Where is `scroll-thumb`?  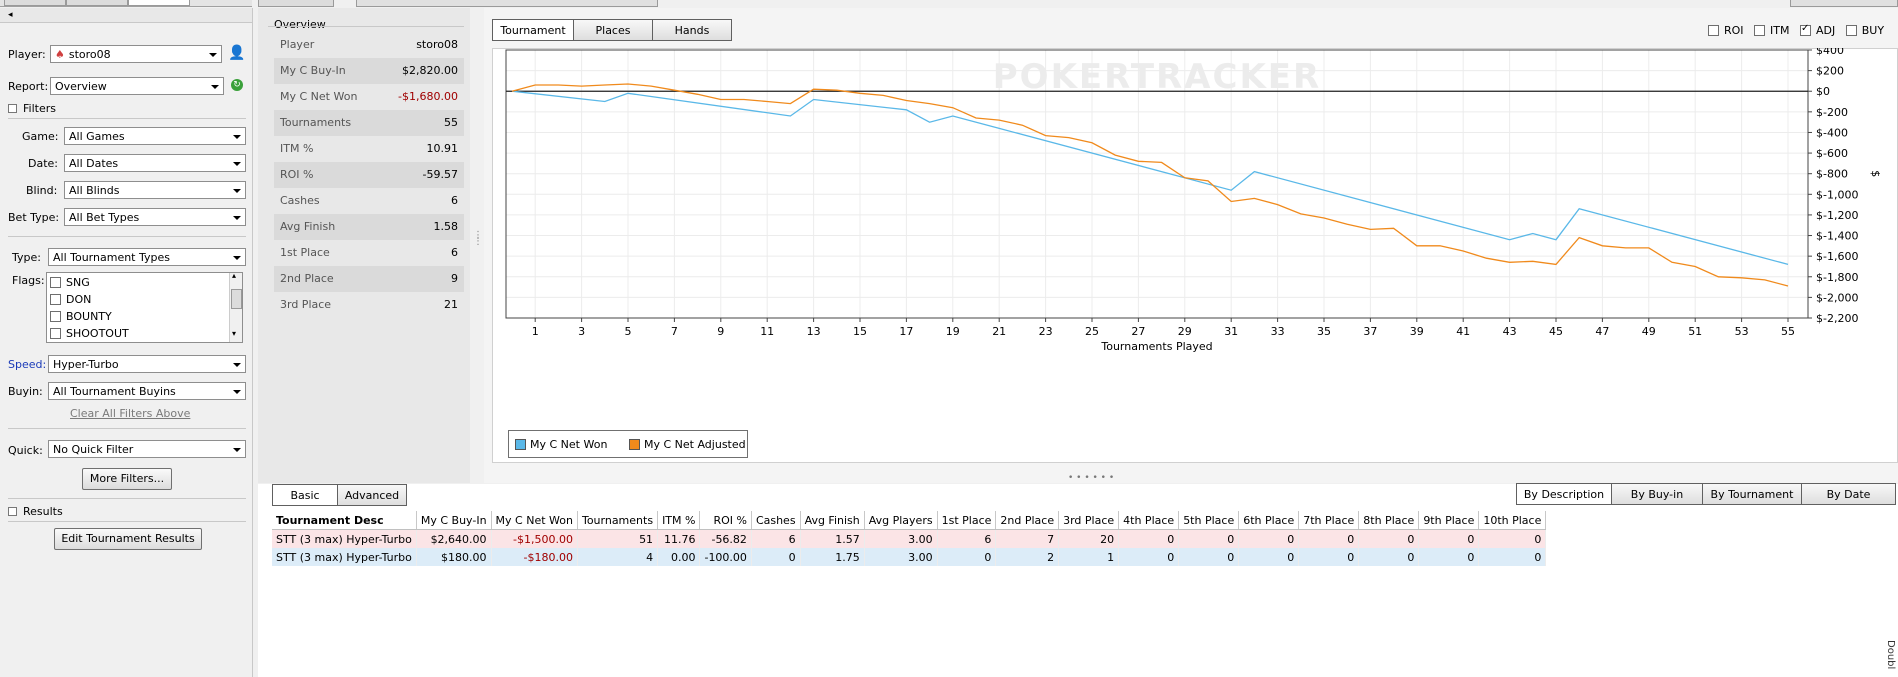 scroll-thumb is located at coordinates (236, 299).